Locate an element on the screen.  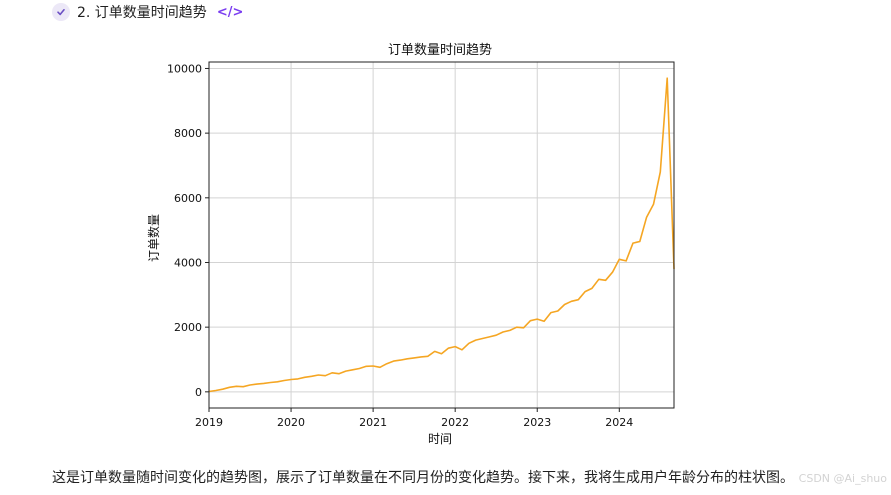
x-tick-label: 2023 is located at coordinates (537, 422).